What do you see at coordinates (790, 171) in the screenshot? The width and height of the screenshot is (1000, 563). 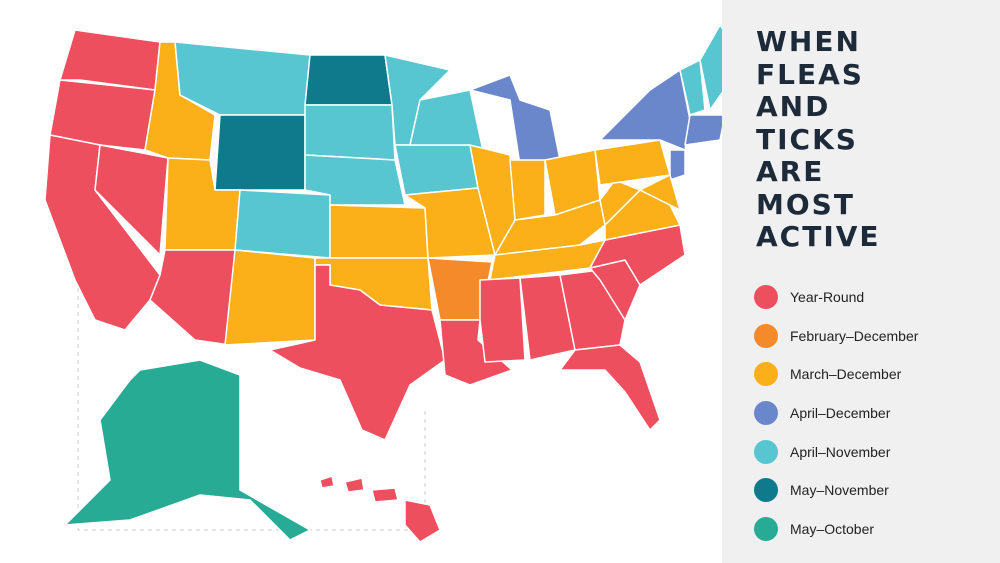 I see `title-line: ARE` at bounding box center [790, 171].